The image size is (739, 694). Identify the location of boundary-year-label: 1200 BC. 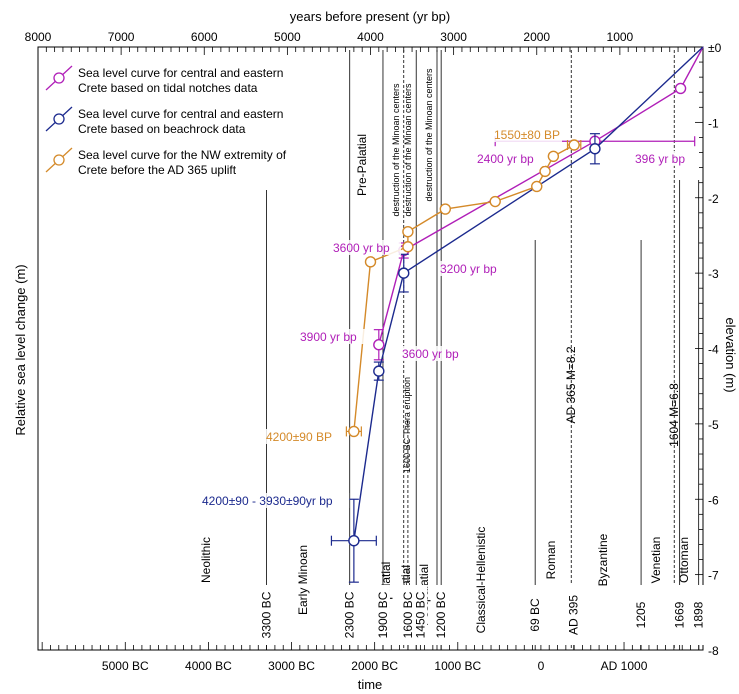
(441, 614).